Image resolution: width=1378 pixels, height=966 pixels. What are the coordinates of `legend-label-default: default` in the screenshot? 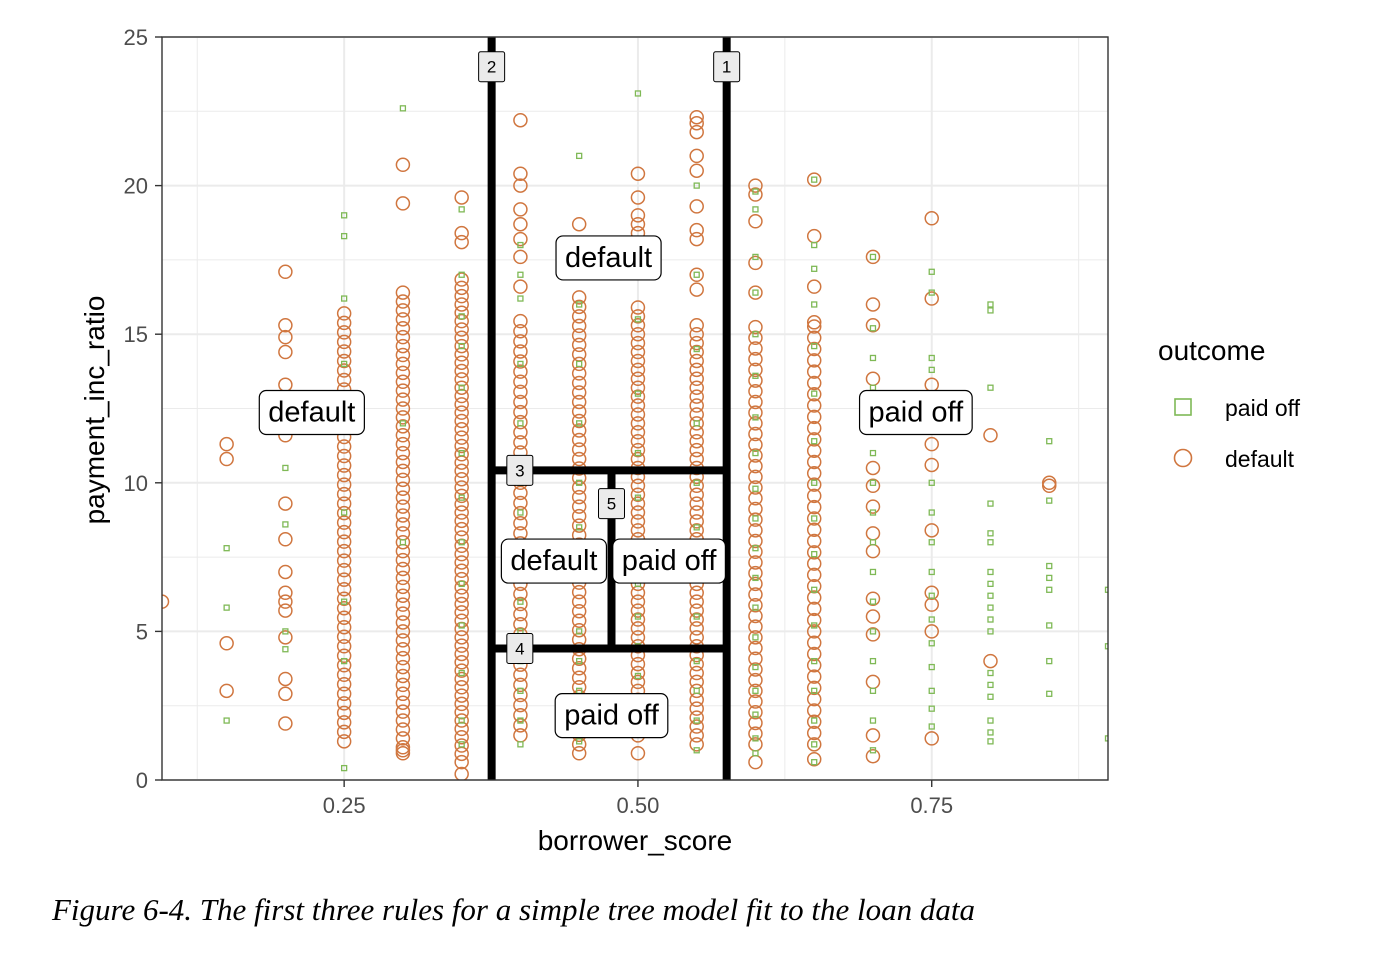 It's located at (1260, 459).